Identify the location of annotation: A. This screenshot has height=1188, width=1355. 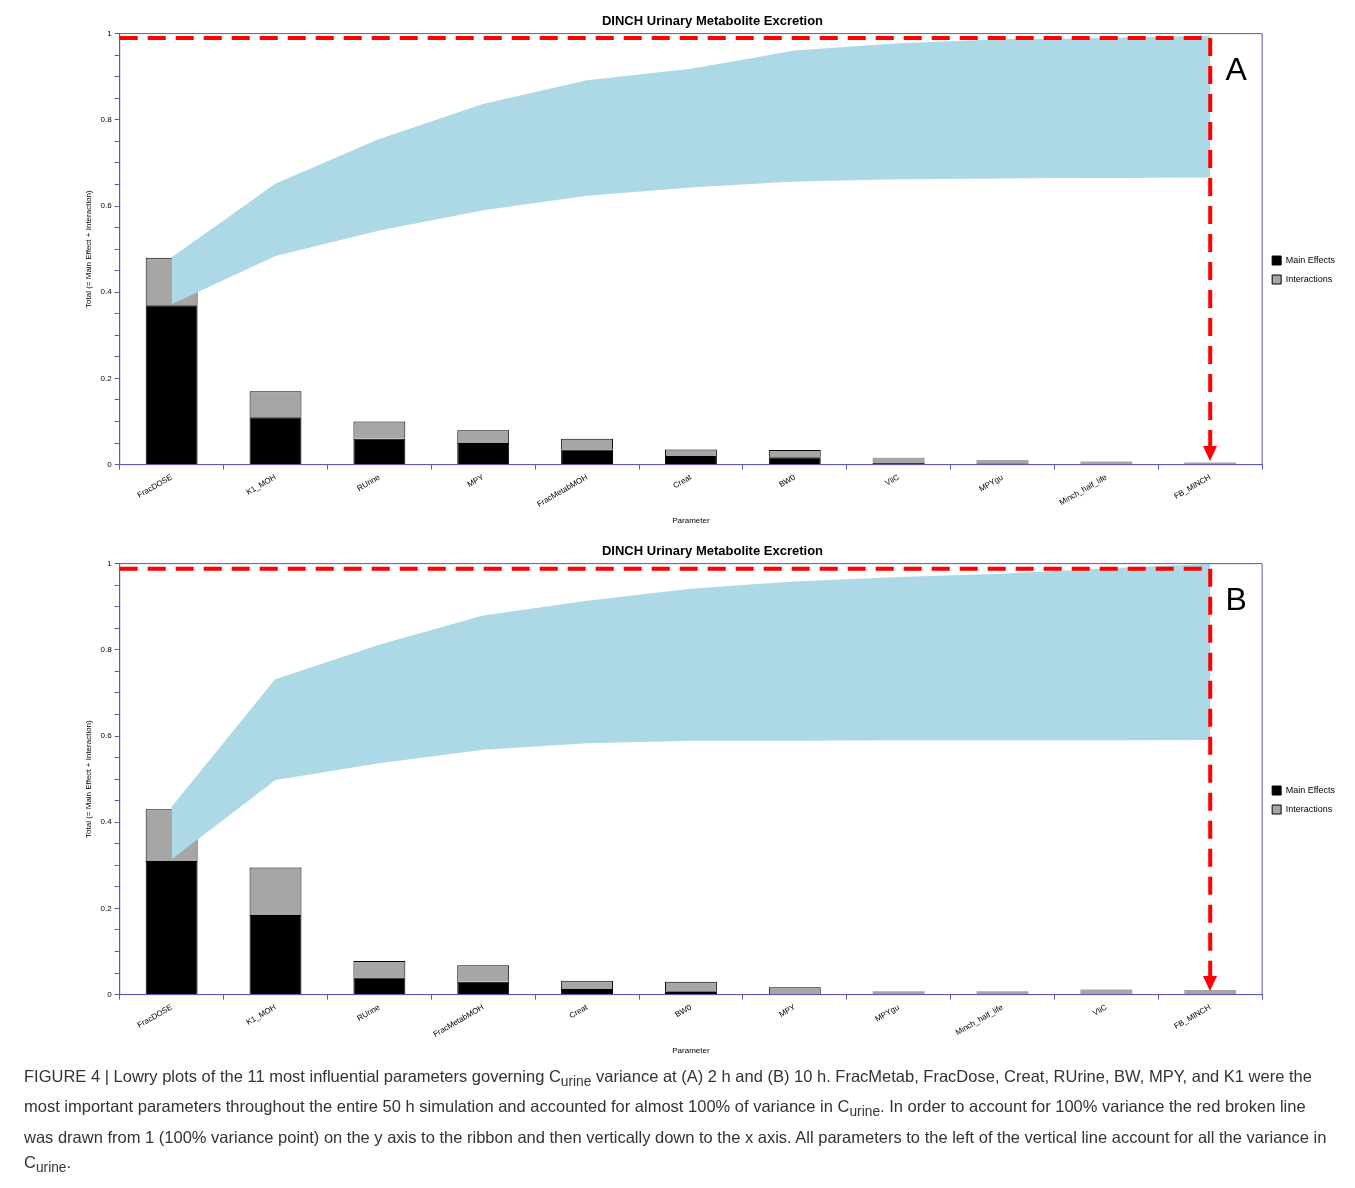
(1236, 69).